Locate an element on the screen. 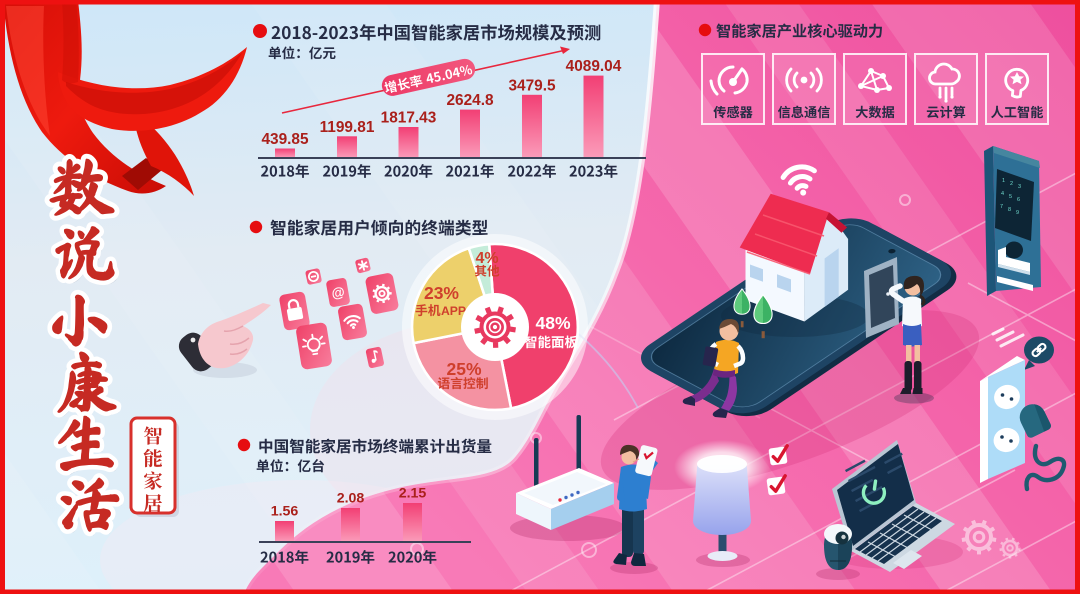 This screenshot has height=594, width=1080. svg-text: 9 is located at coordinates (1017, 213).